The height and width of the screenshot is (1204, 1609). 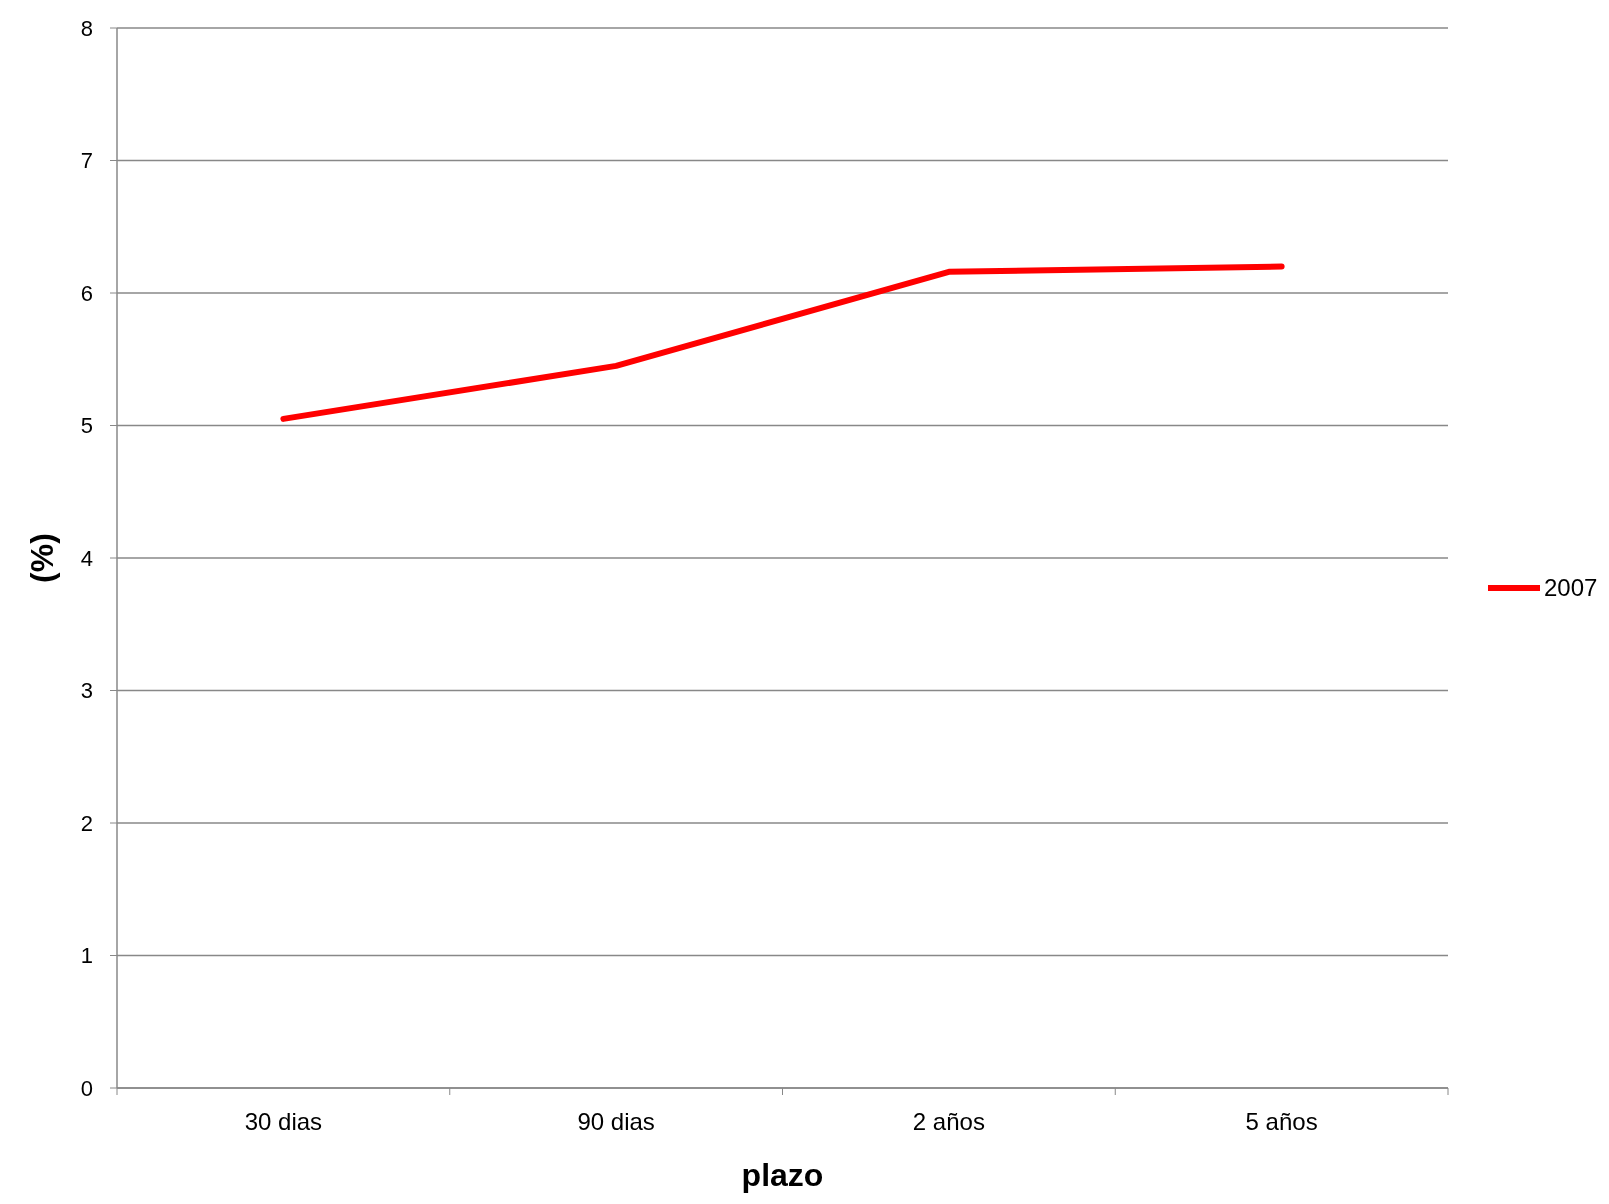 I want to click on x-tick-label: 90 dias, so click(x=616, y=1121).